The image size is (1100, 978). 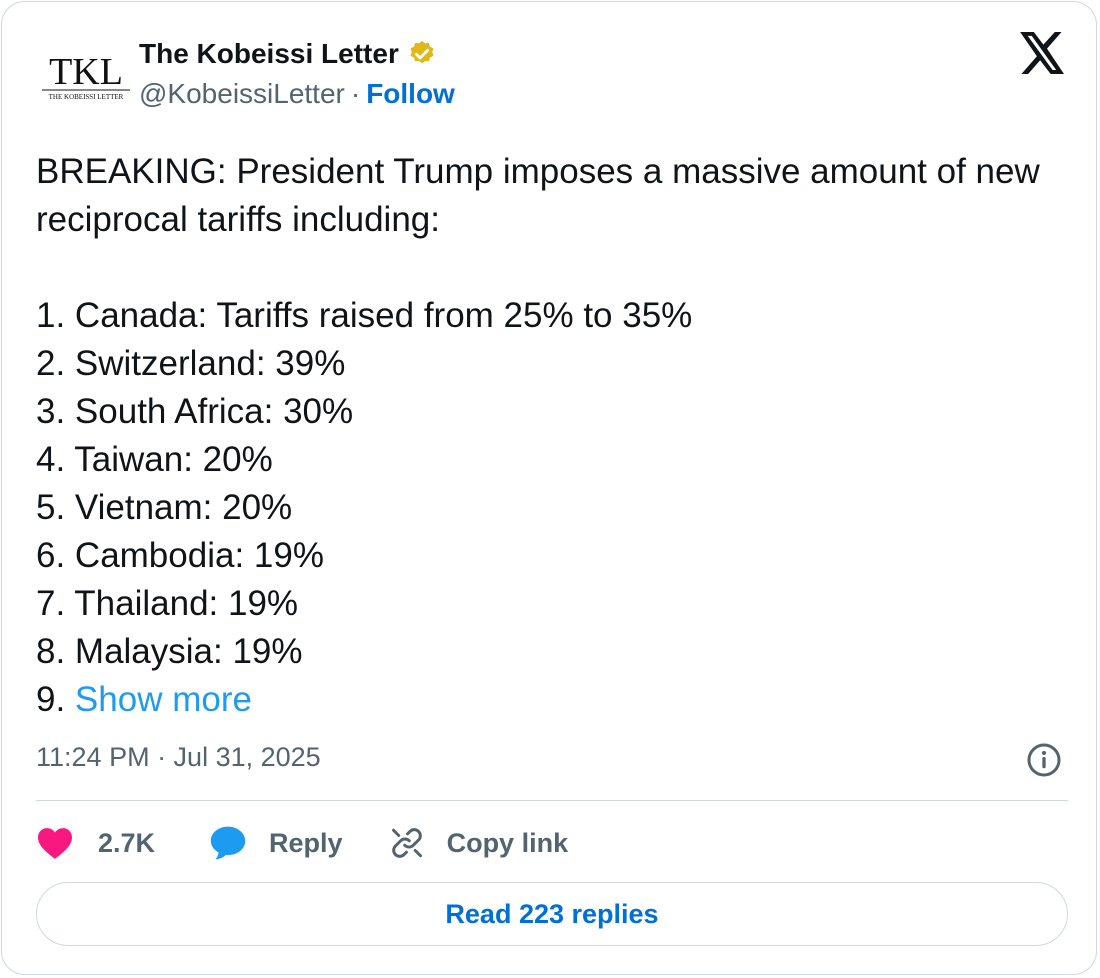 I want to click on avatar: TKL THE KOBEISSI LETTER, so click(x=86, y=76).